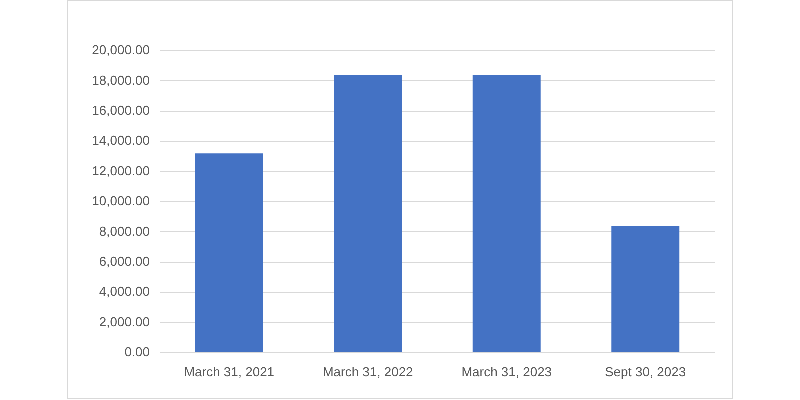 The image size is (800, 400). I want to click on y-tick-label: 14,000.00, so click(121, 140).